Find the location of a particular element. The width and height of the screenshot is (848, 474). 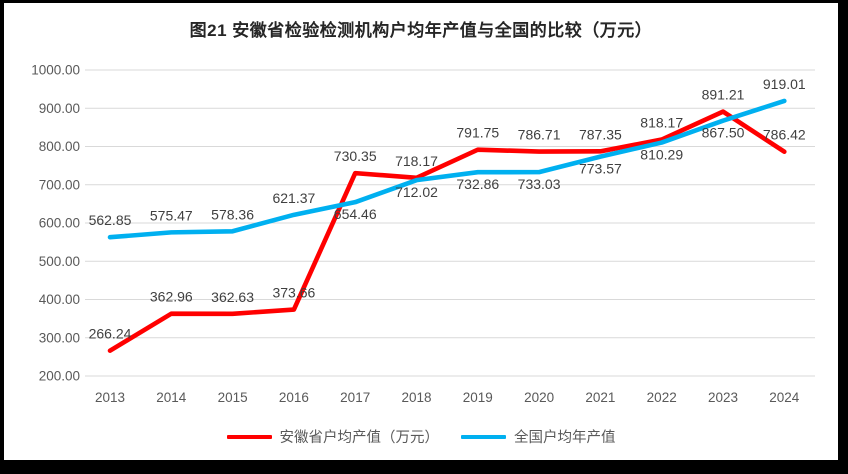

y-axis-tick-label: 600.00 is located at coordinates (59, 223).